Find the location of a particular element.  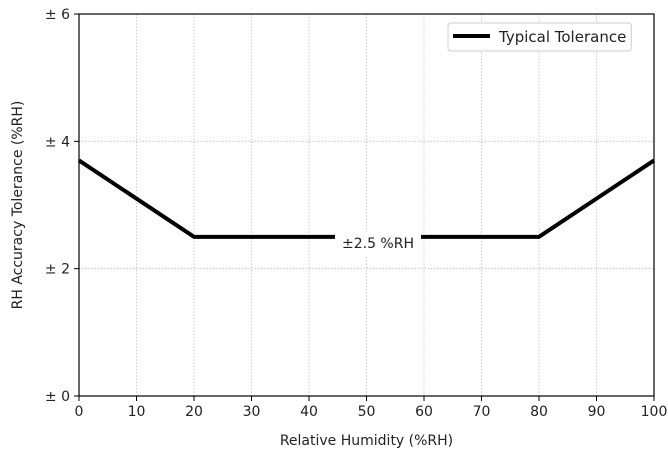

annotation-text: ±2.5 %RH is located at coordinates (378, 244).